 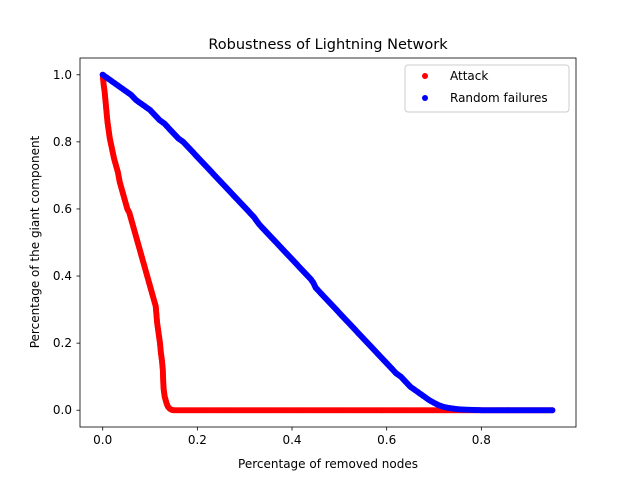 What do you see at coordinates (102, 440) in the screenshot?
I see `x-tick-label: 0.0` at bounding box center [102, 440].